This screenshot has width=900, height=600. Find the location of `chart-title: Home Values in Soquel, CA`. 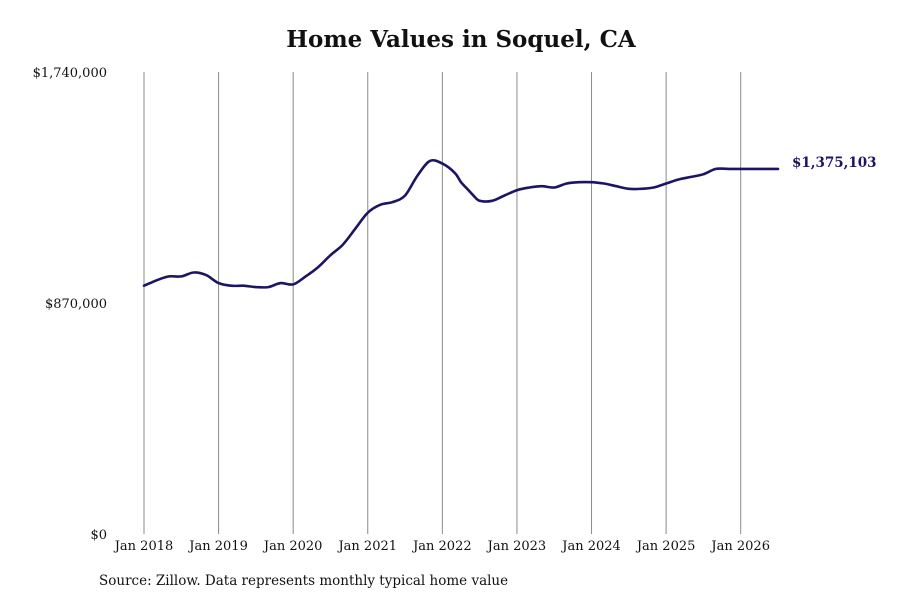

chart-title: Home Values in Soquel, CA is located at coordinates (461, 39).